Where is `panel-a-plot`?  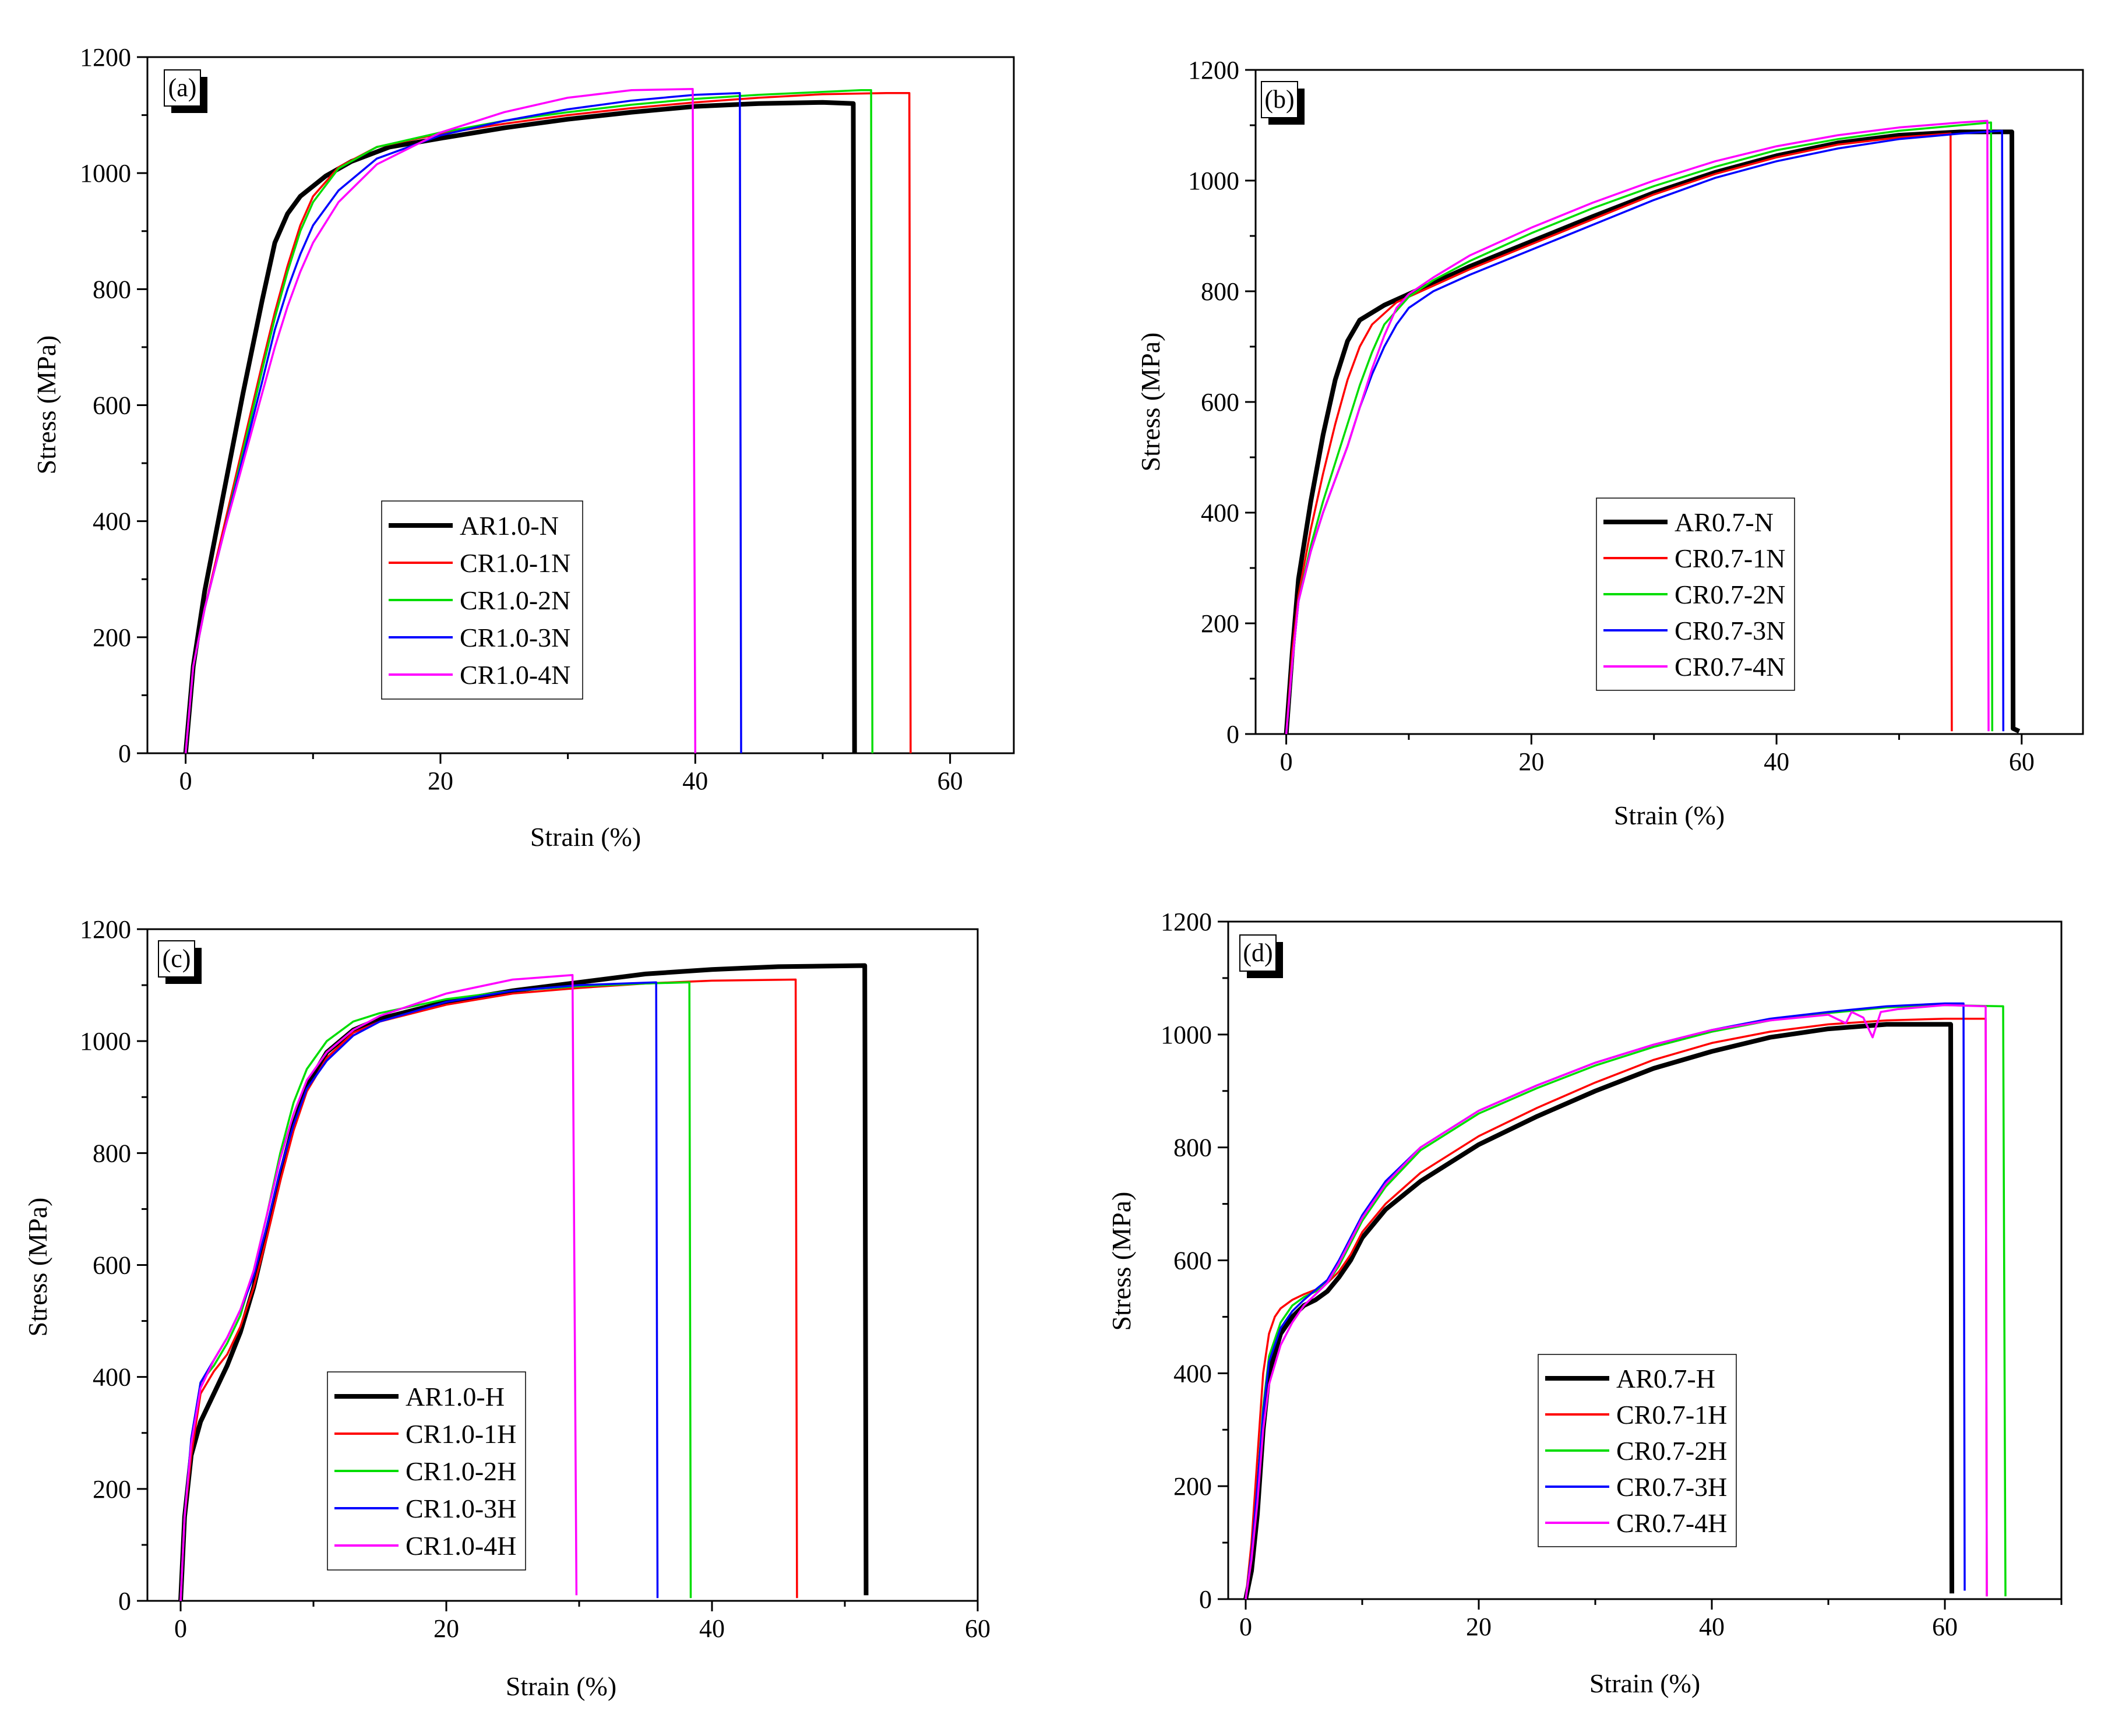
panel-a-plot is located at coordinates (547, 421).